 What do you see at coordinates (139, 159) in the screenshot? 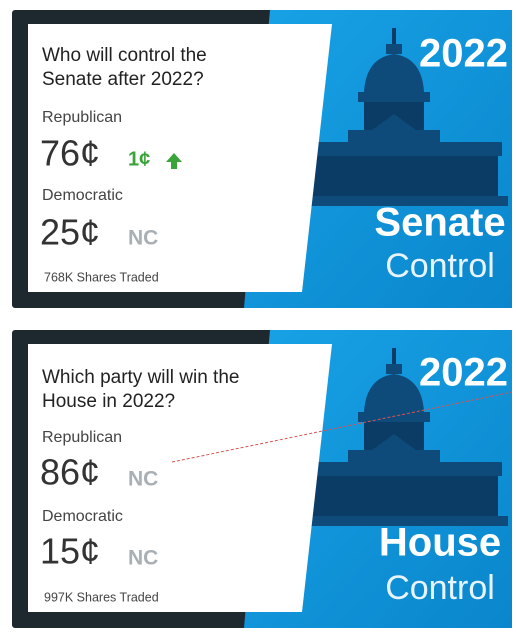
I see `price-change: 1¢` at bounding box center [139, 159].